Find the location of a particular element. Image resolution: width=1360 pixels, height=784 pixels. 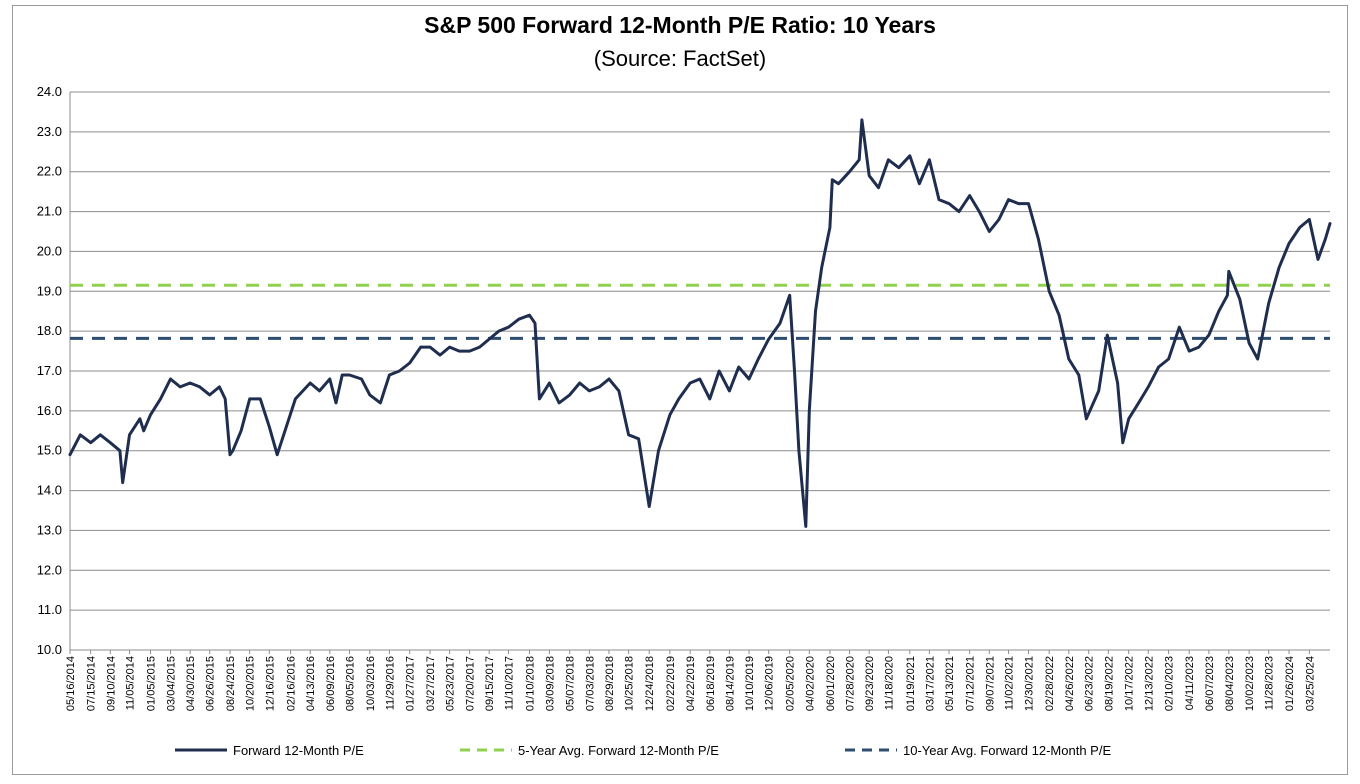

x-tick-label: 08/29/2018 is located at coordinates (610, 683).